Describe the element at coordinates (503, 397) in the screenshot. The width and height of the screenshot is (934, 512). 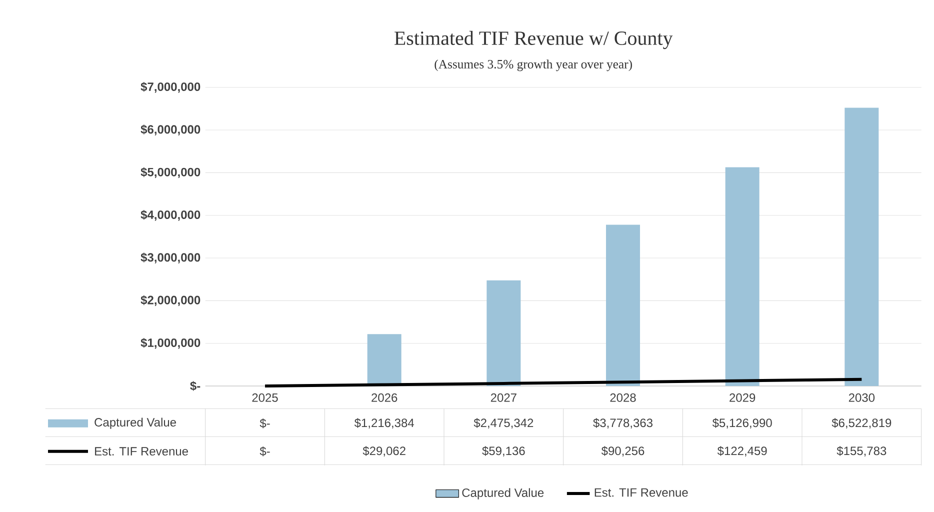
I see `x-tick-label: 2027` at that location.